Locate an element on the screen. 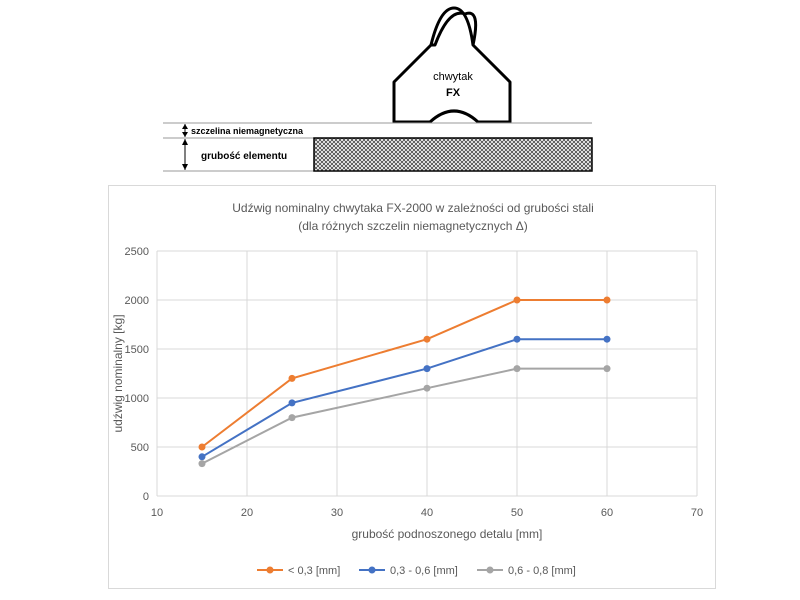 The image size is (800, 600). x-tick-label: 40 is located at coordinates (427, 513).